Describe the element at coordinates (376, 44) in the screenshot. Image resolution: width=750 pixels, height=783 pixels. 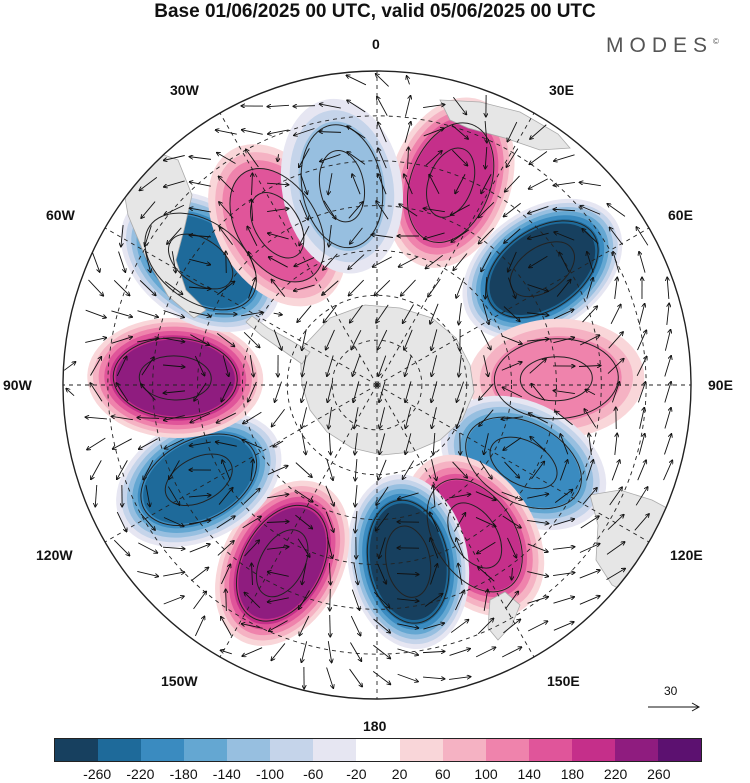
I see `longitude-label-0: 0` at that location.